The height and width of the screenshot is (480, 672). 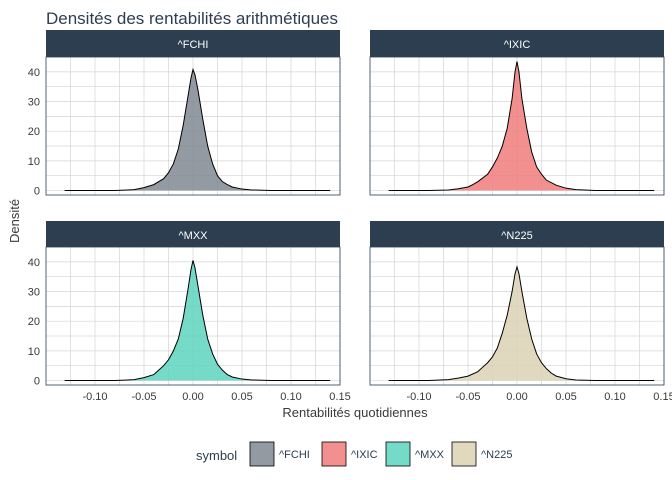 What do you see at coordinates (216, 455) in the screenshot?
I see `legend-title: symbol` at bounding box center [216, 455].